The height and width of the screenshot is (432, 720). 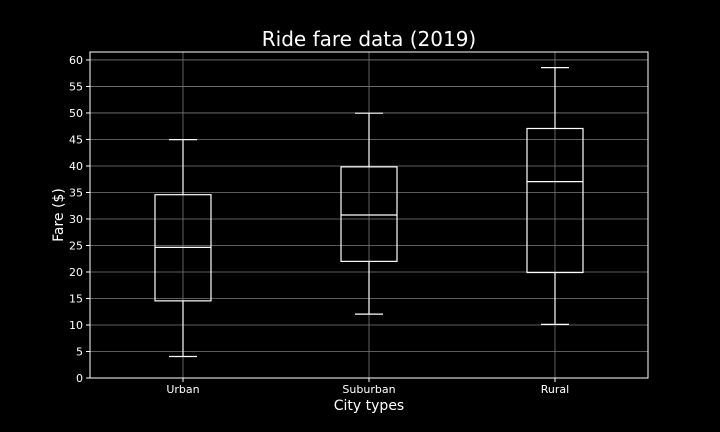 What do you see at coordinates (76, 272) in the screenshot?
I see `y-tick-label: 20` at bounding box center [76, 272].